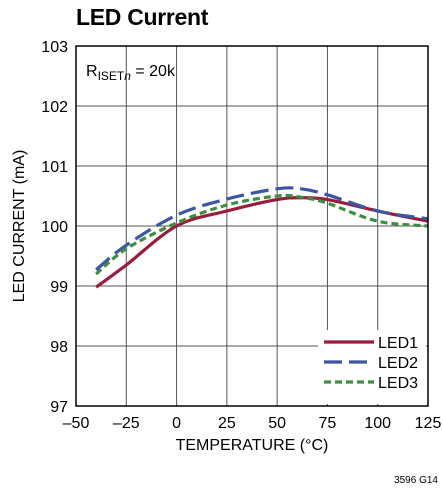 Image resolution: width=443 pixels, height=489 pixels. What do you see at coordinates (262, 234) in the screenshot?
I see `series-line-led3` at bounding box center [262, 234].